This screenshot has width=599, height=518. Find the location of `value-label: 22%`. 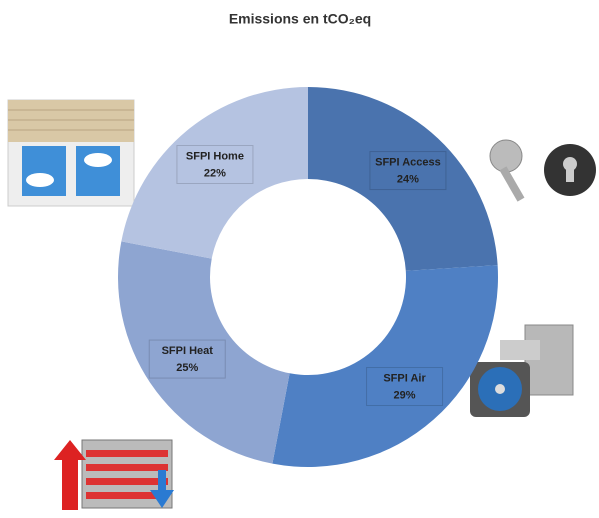

value-label: 22% is located at coordinates (215, 173).